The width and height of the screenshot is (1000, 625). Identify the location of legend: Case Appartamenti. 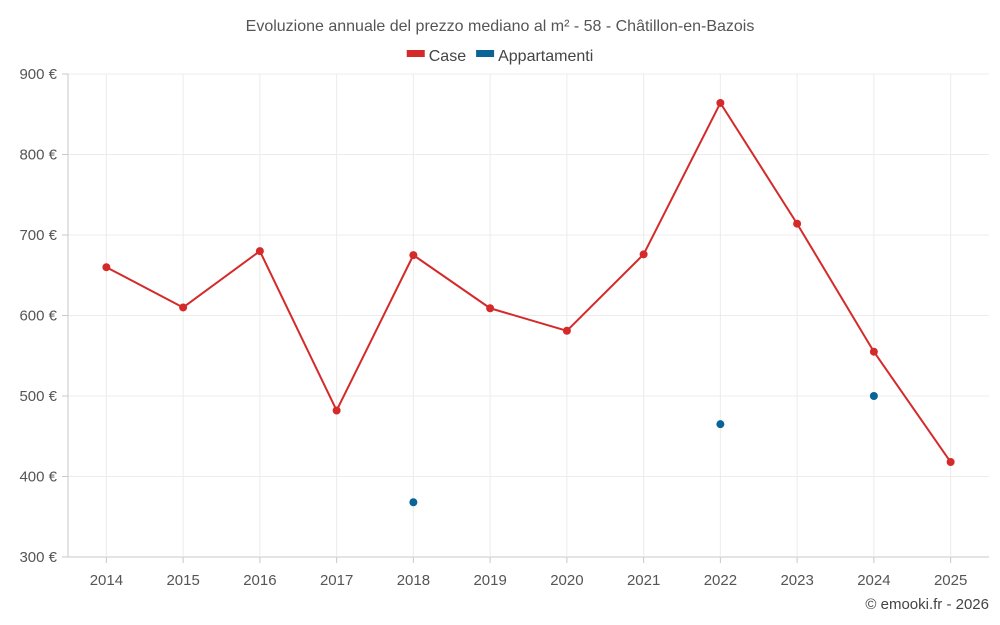
(499, 56).